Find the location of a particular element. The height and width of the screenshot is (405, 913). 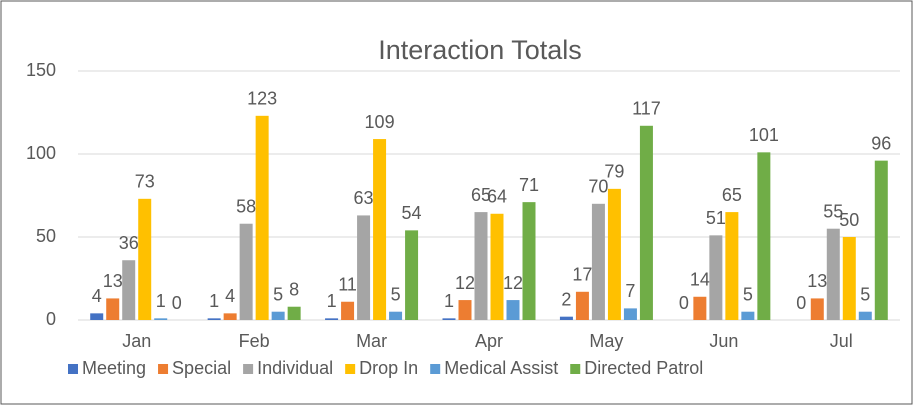

x-tick-label: Apr is located at coordinates (489, 341).